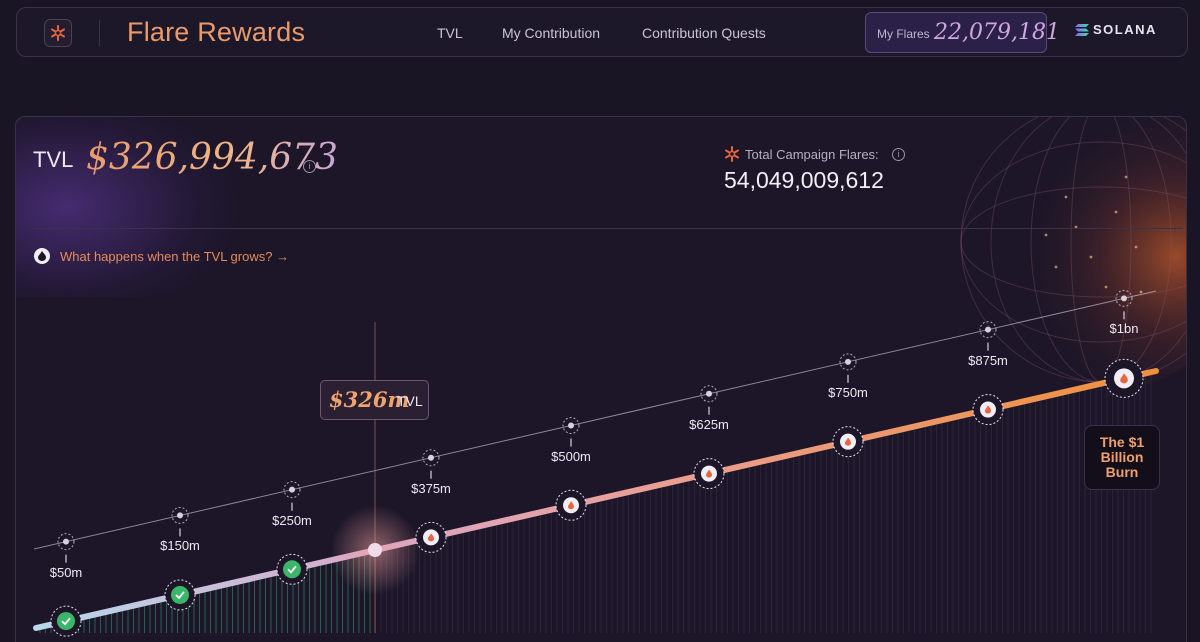  I want to click on campaign-info-icon: i, so click(898, 154).